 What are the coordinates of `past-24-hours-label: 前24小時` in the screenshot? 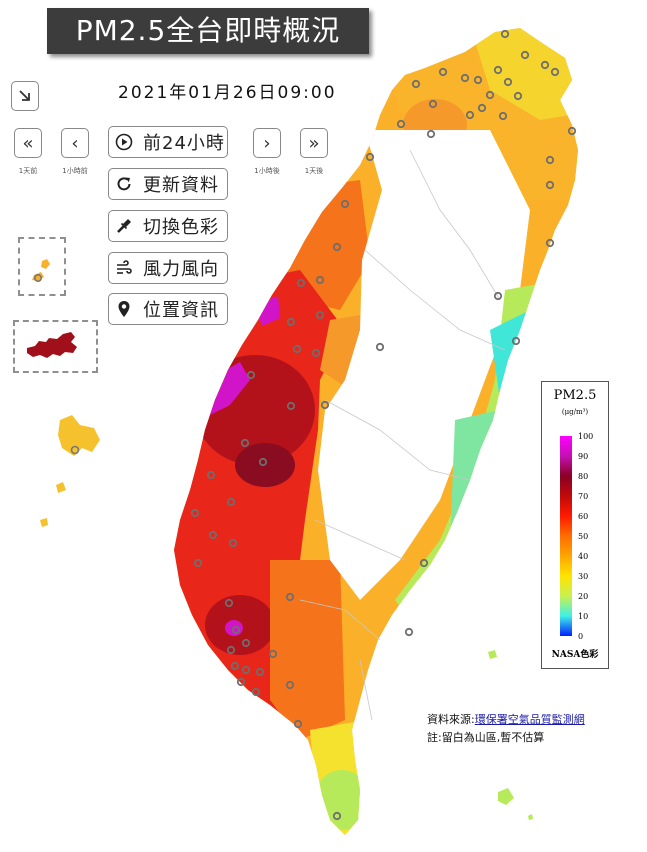 It's located at (184, 143).